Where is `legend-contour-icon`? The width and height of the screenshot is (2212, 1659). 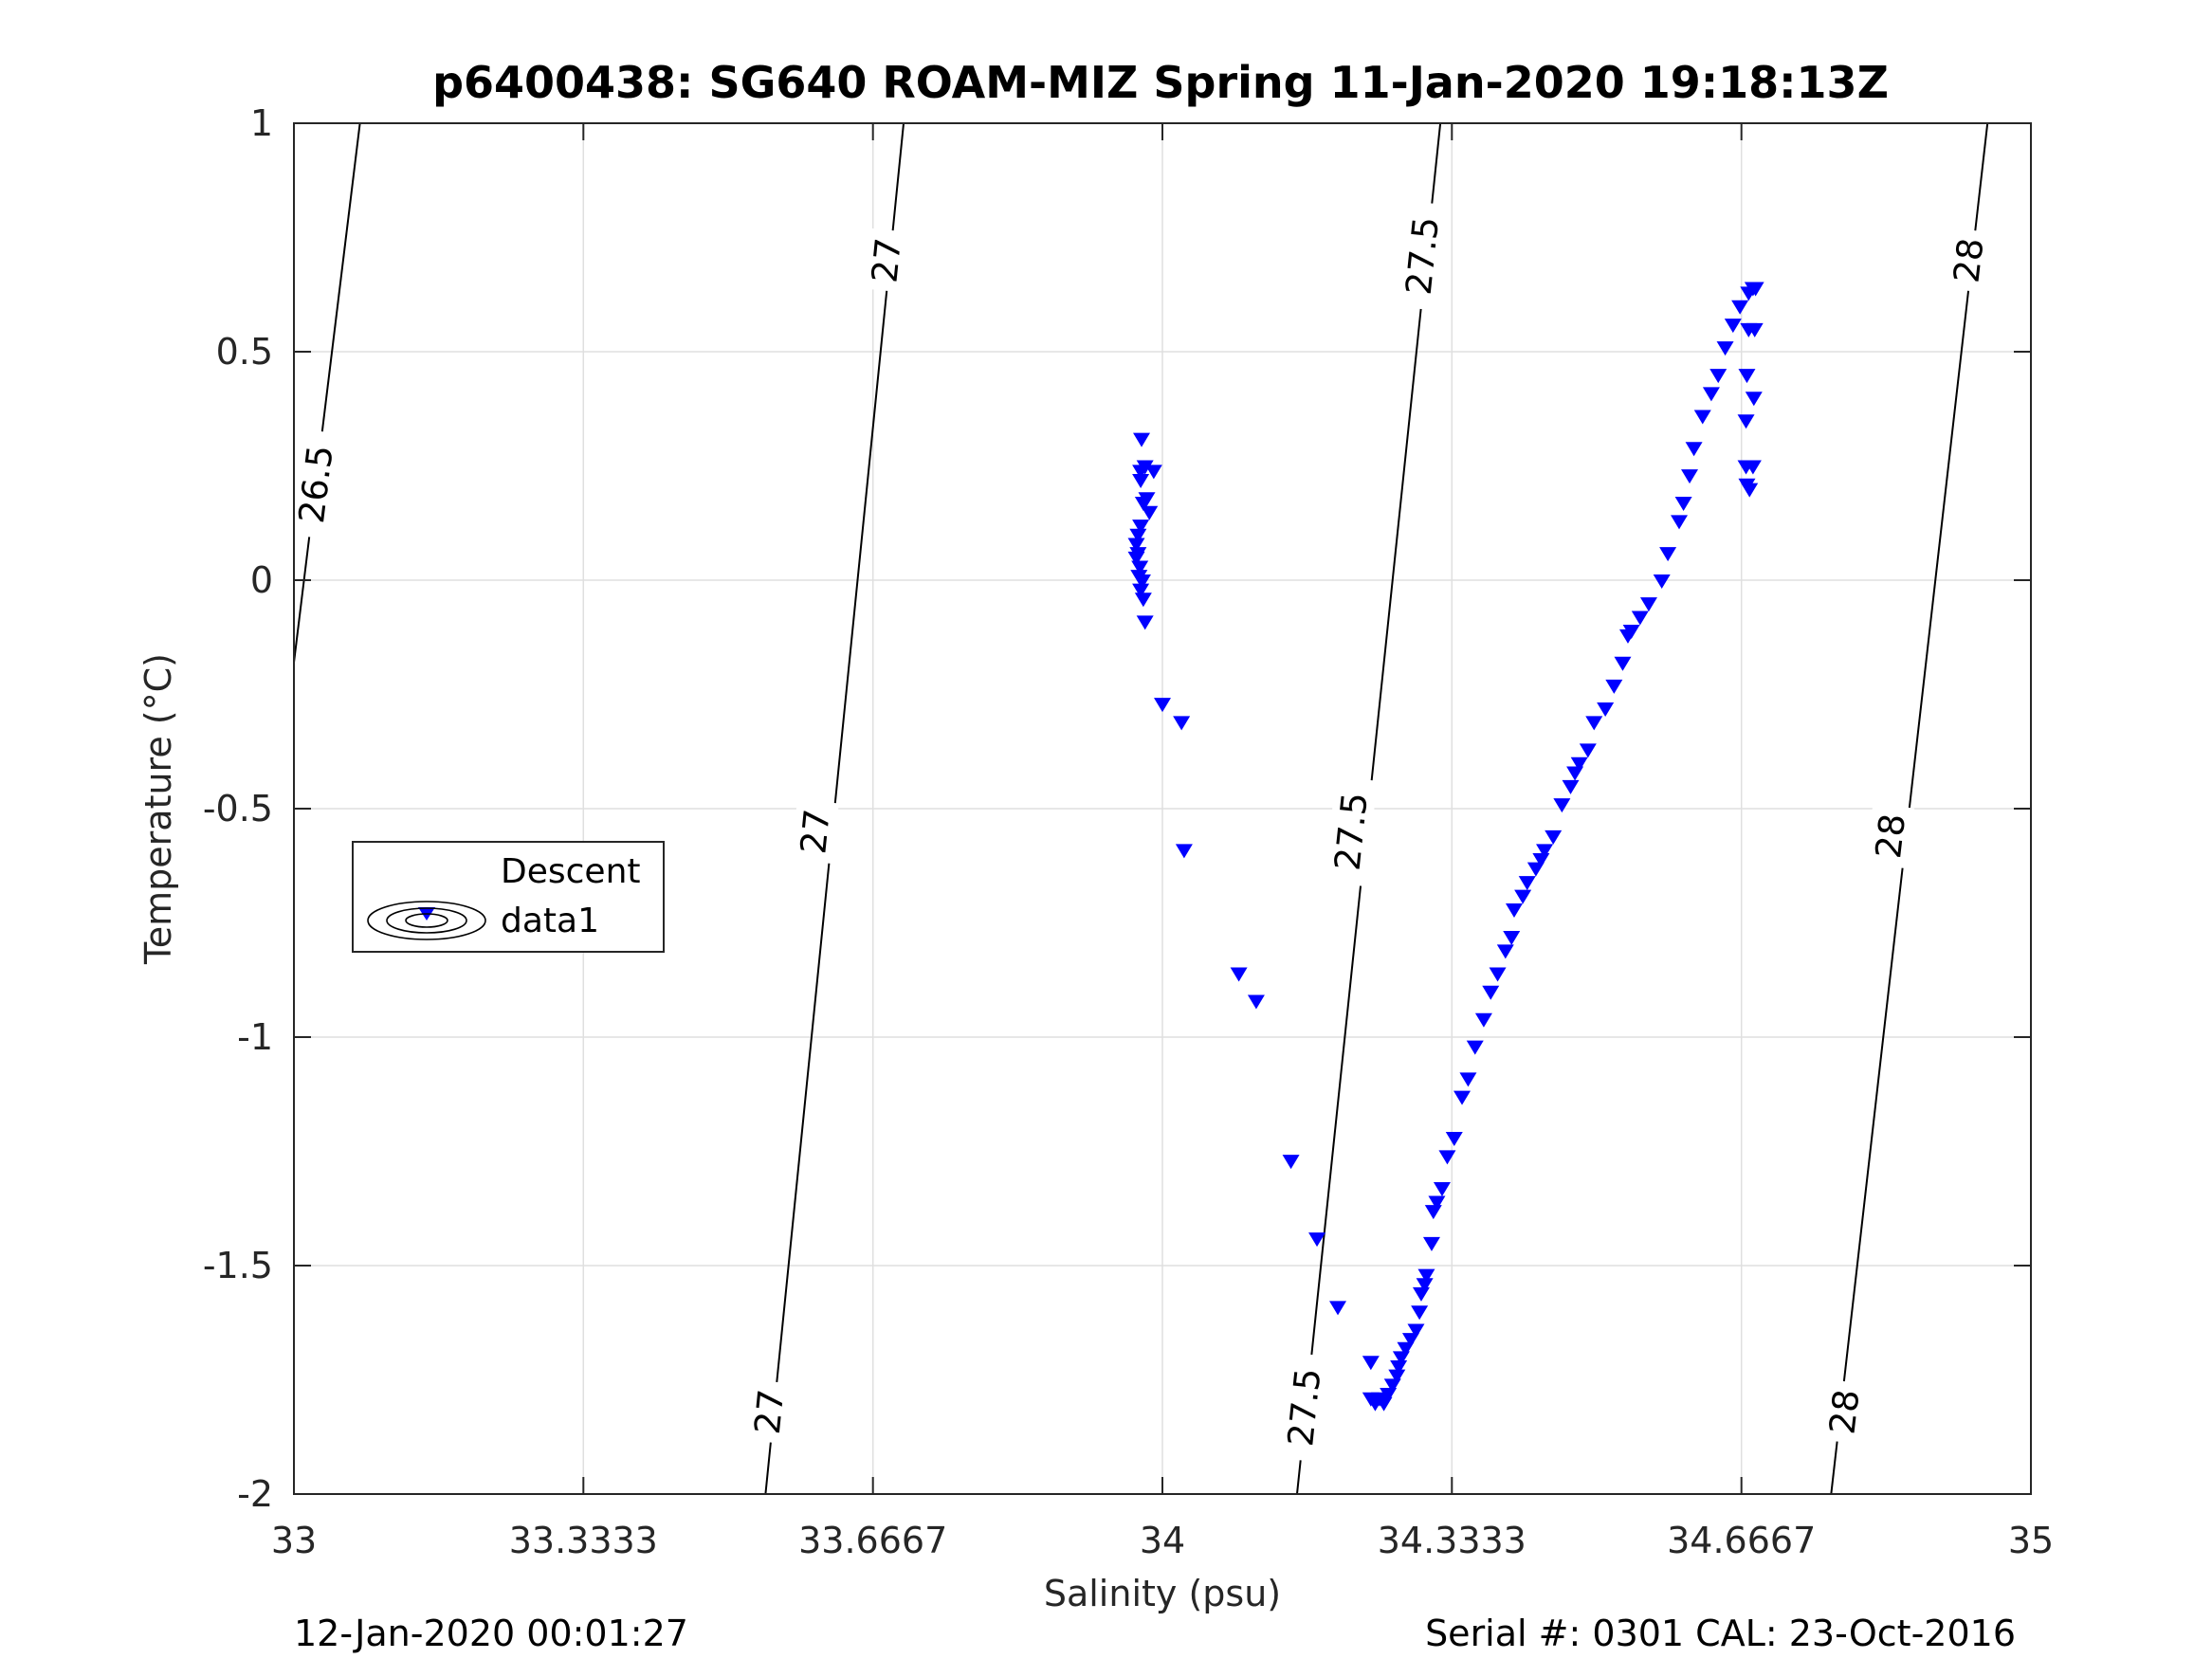 legend-contour-icon is located at coordinates (426, 920).